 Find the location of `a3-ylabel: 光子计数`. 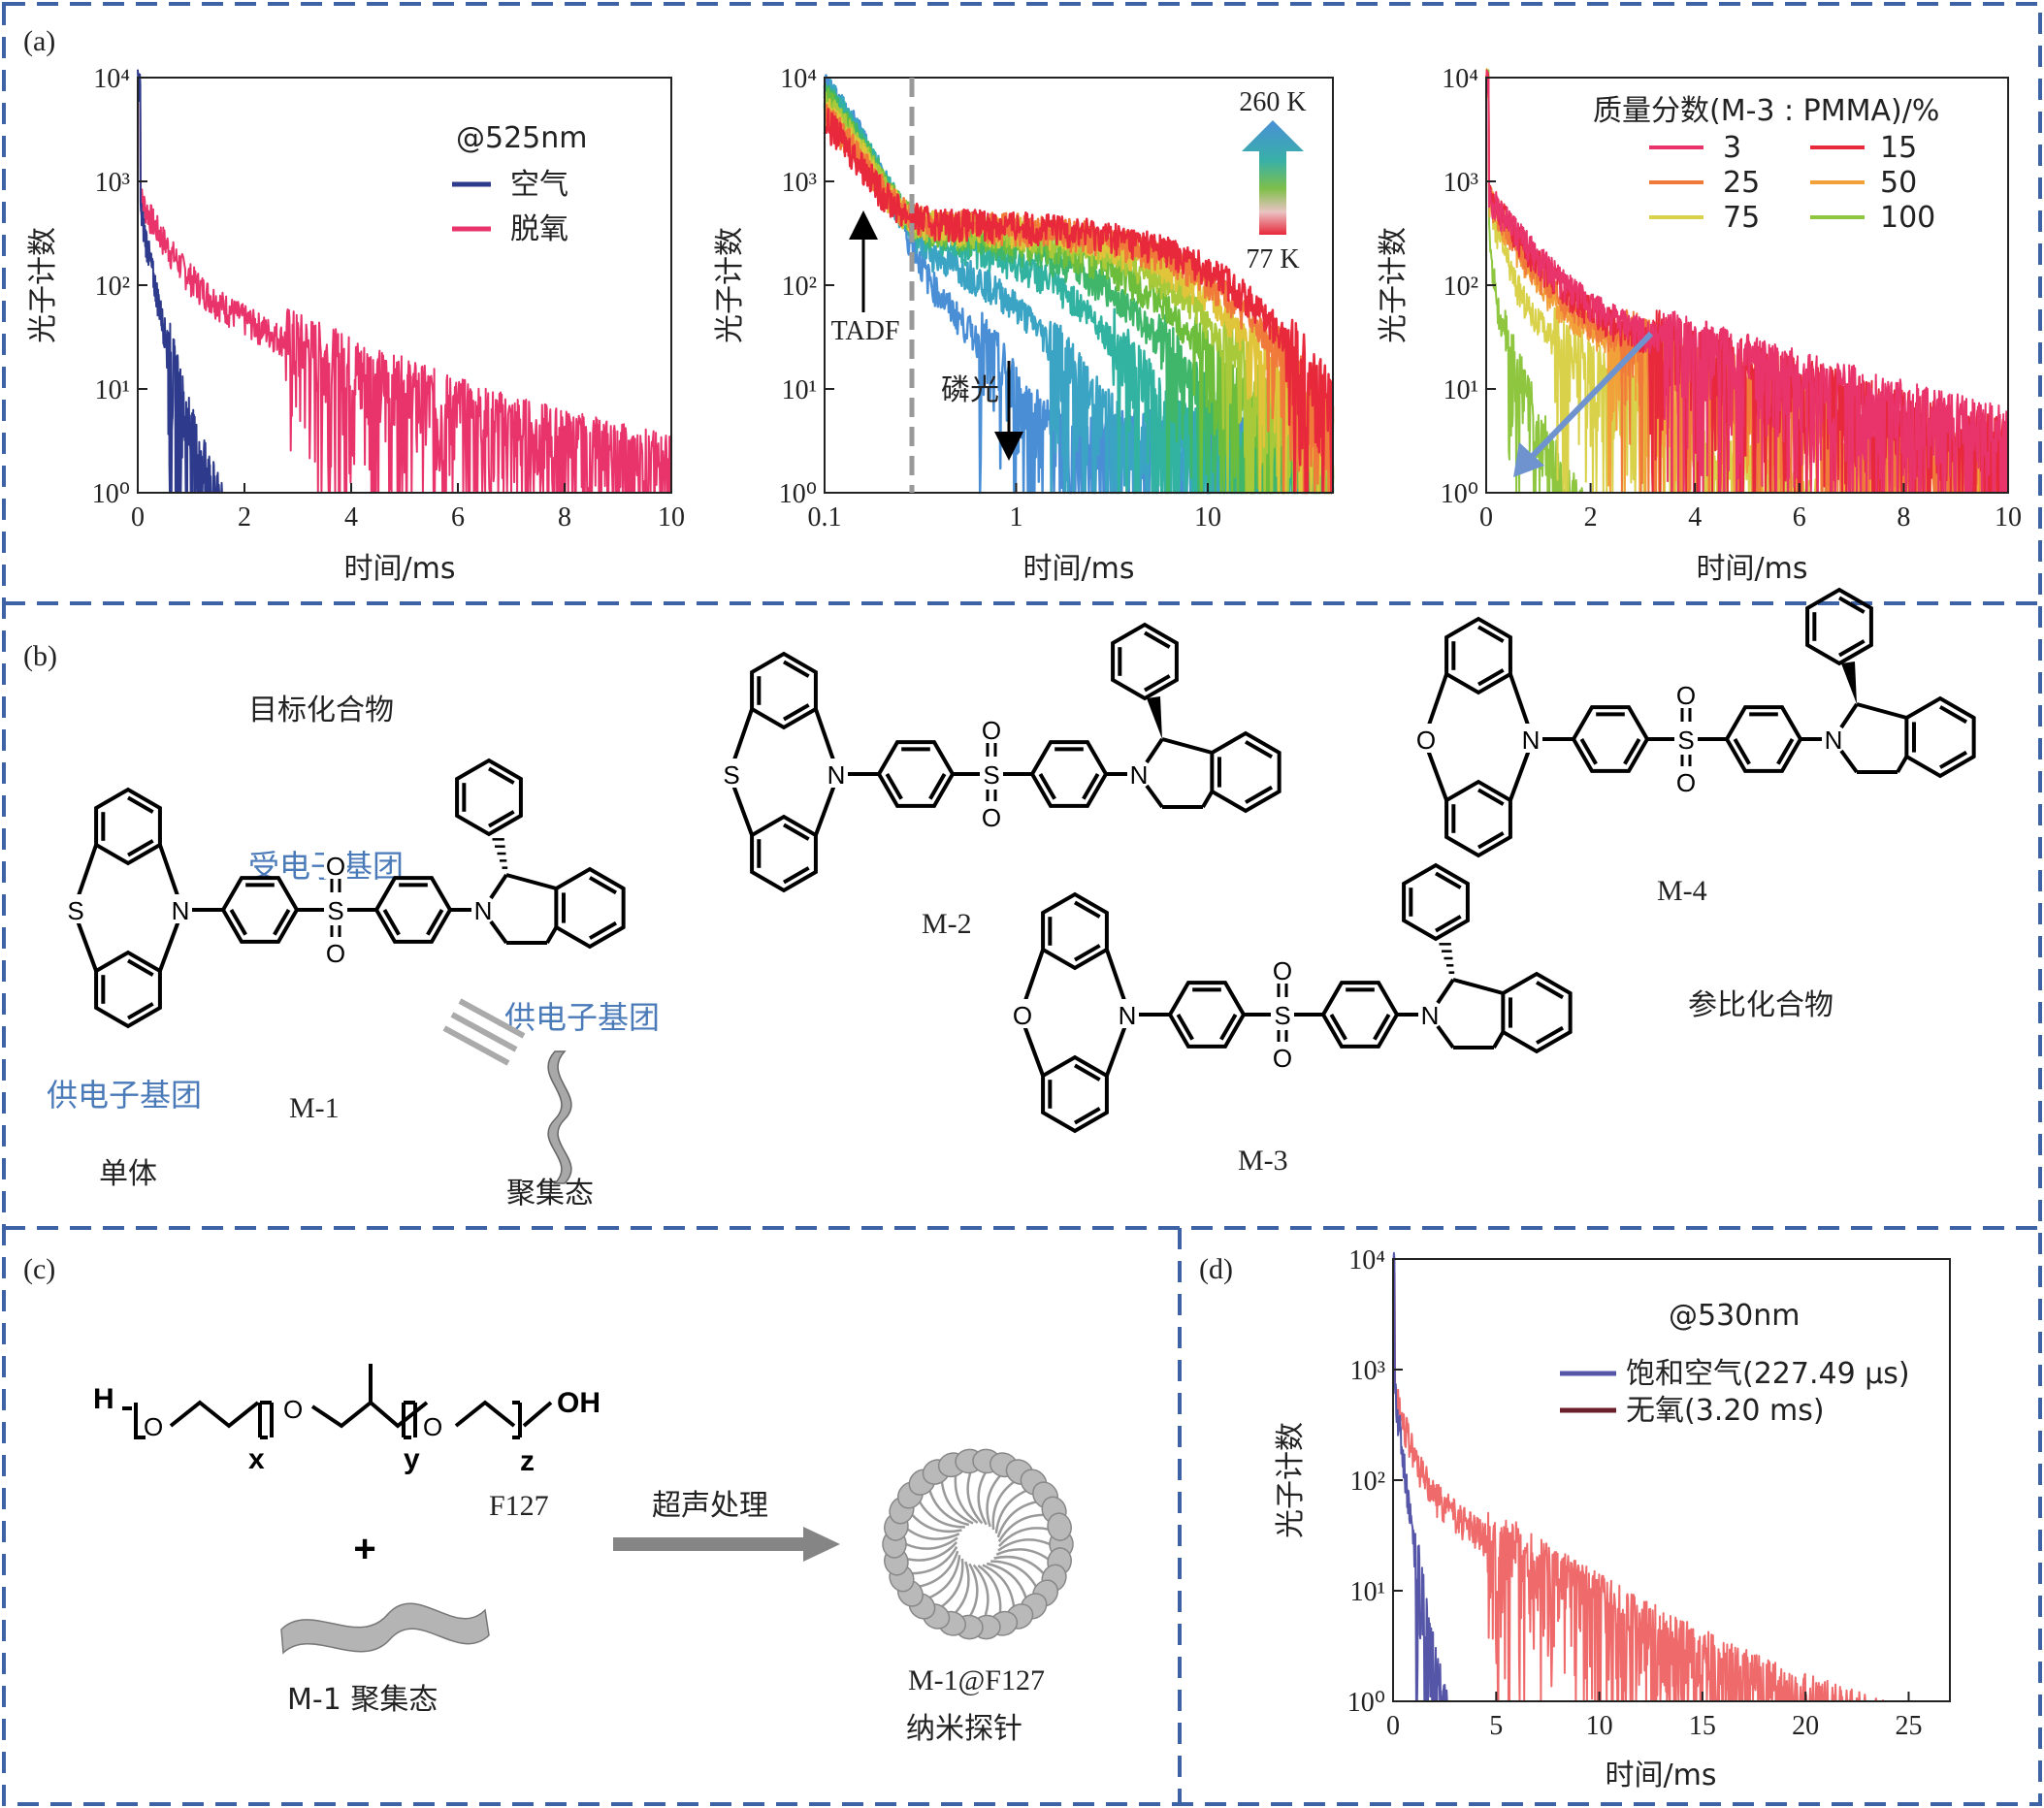

a3-ylabel: 光子计数 is located at coordinates (1394, 285).